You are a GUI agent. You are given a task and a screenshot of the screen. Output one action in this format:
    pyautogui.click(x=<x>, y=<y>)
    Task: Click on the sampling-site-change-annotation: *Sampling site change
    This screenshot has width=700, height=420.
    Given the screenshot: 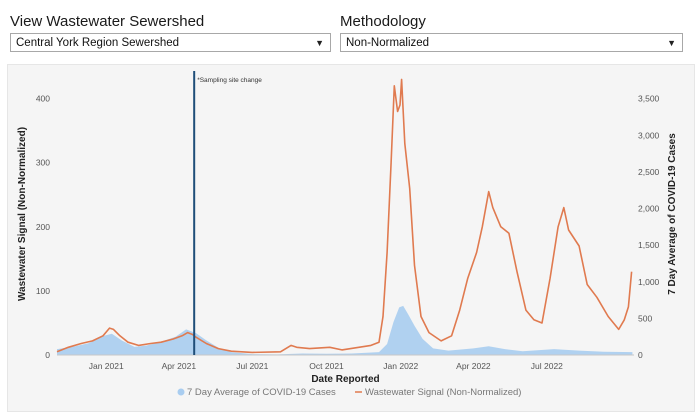 What is the action you would take?
    pyautogui.click(x=229, y=80)
    